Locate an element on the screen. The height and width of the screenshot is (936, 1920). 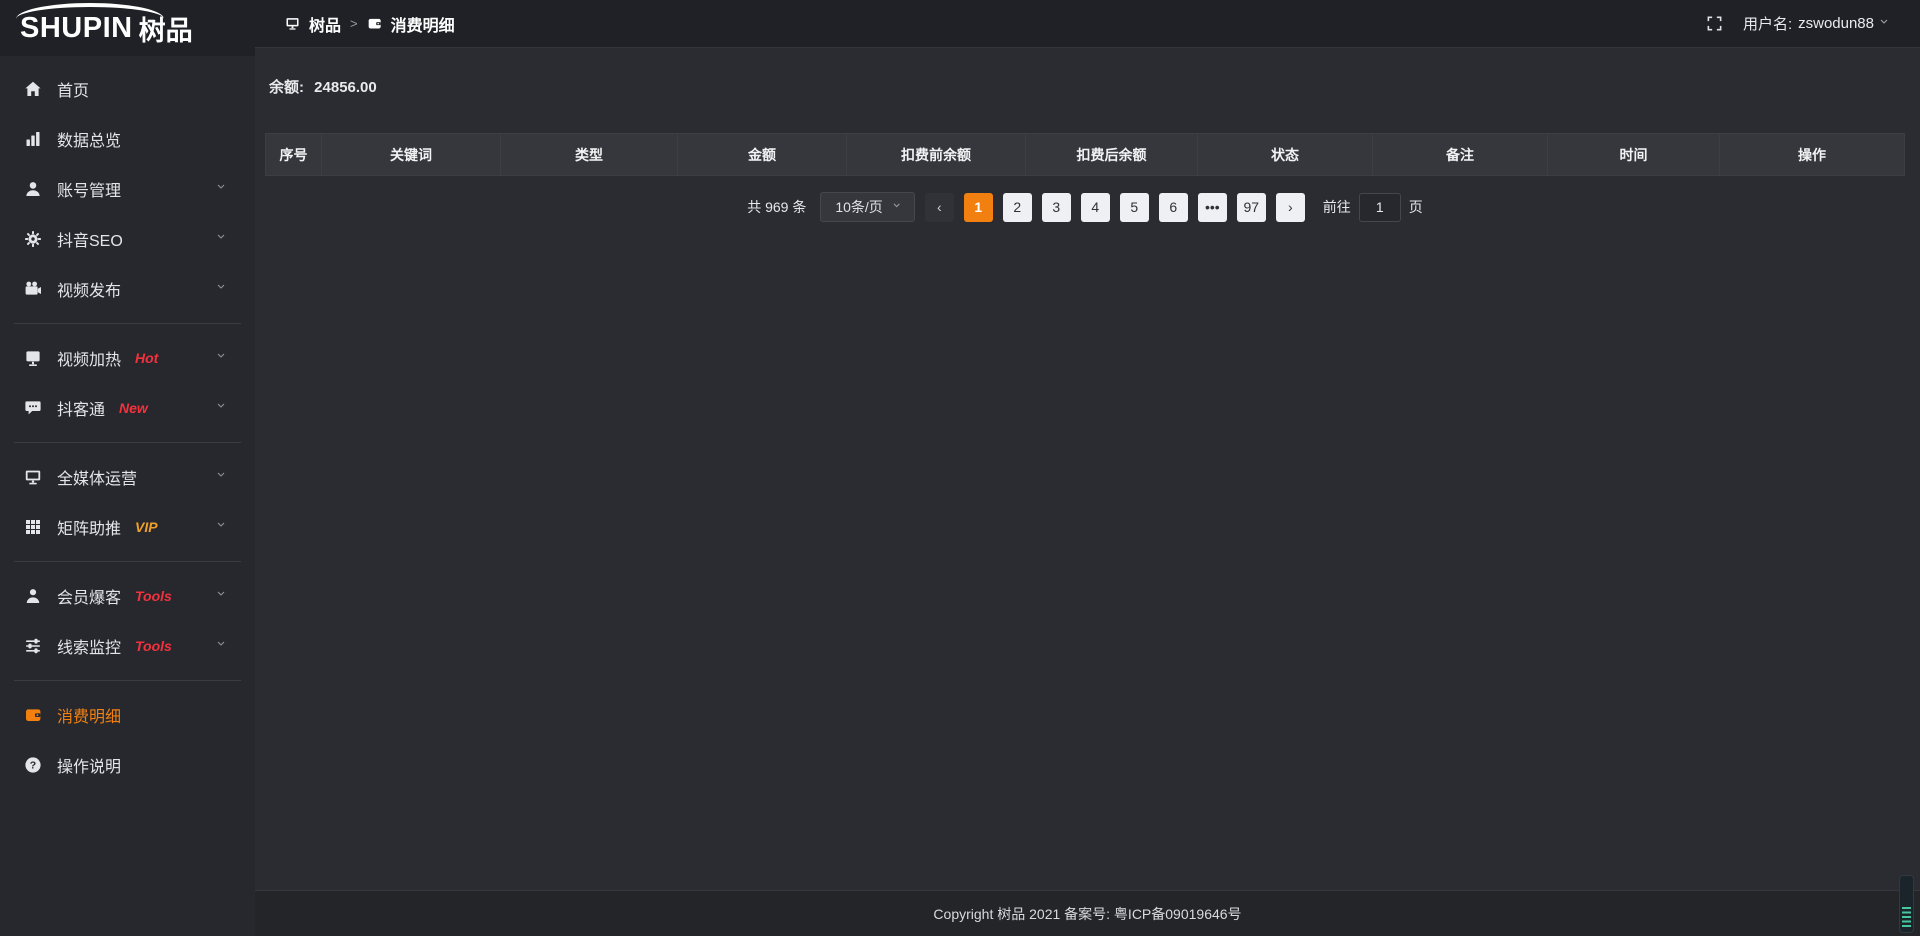
user-dropdown: 用户名: zswodun88 is located at coordinates (1817, 23).